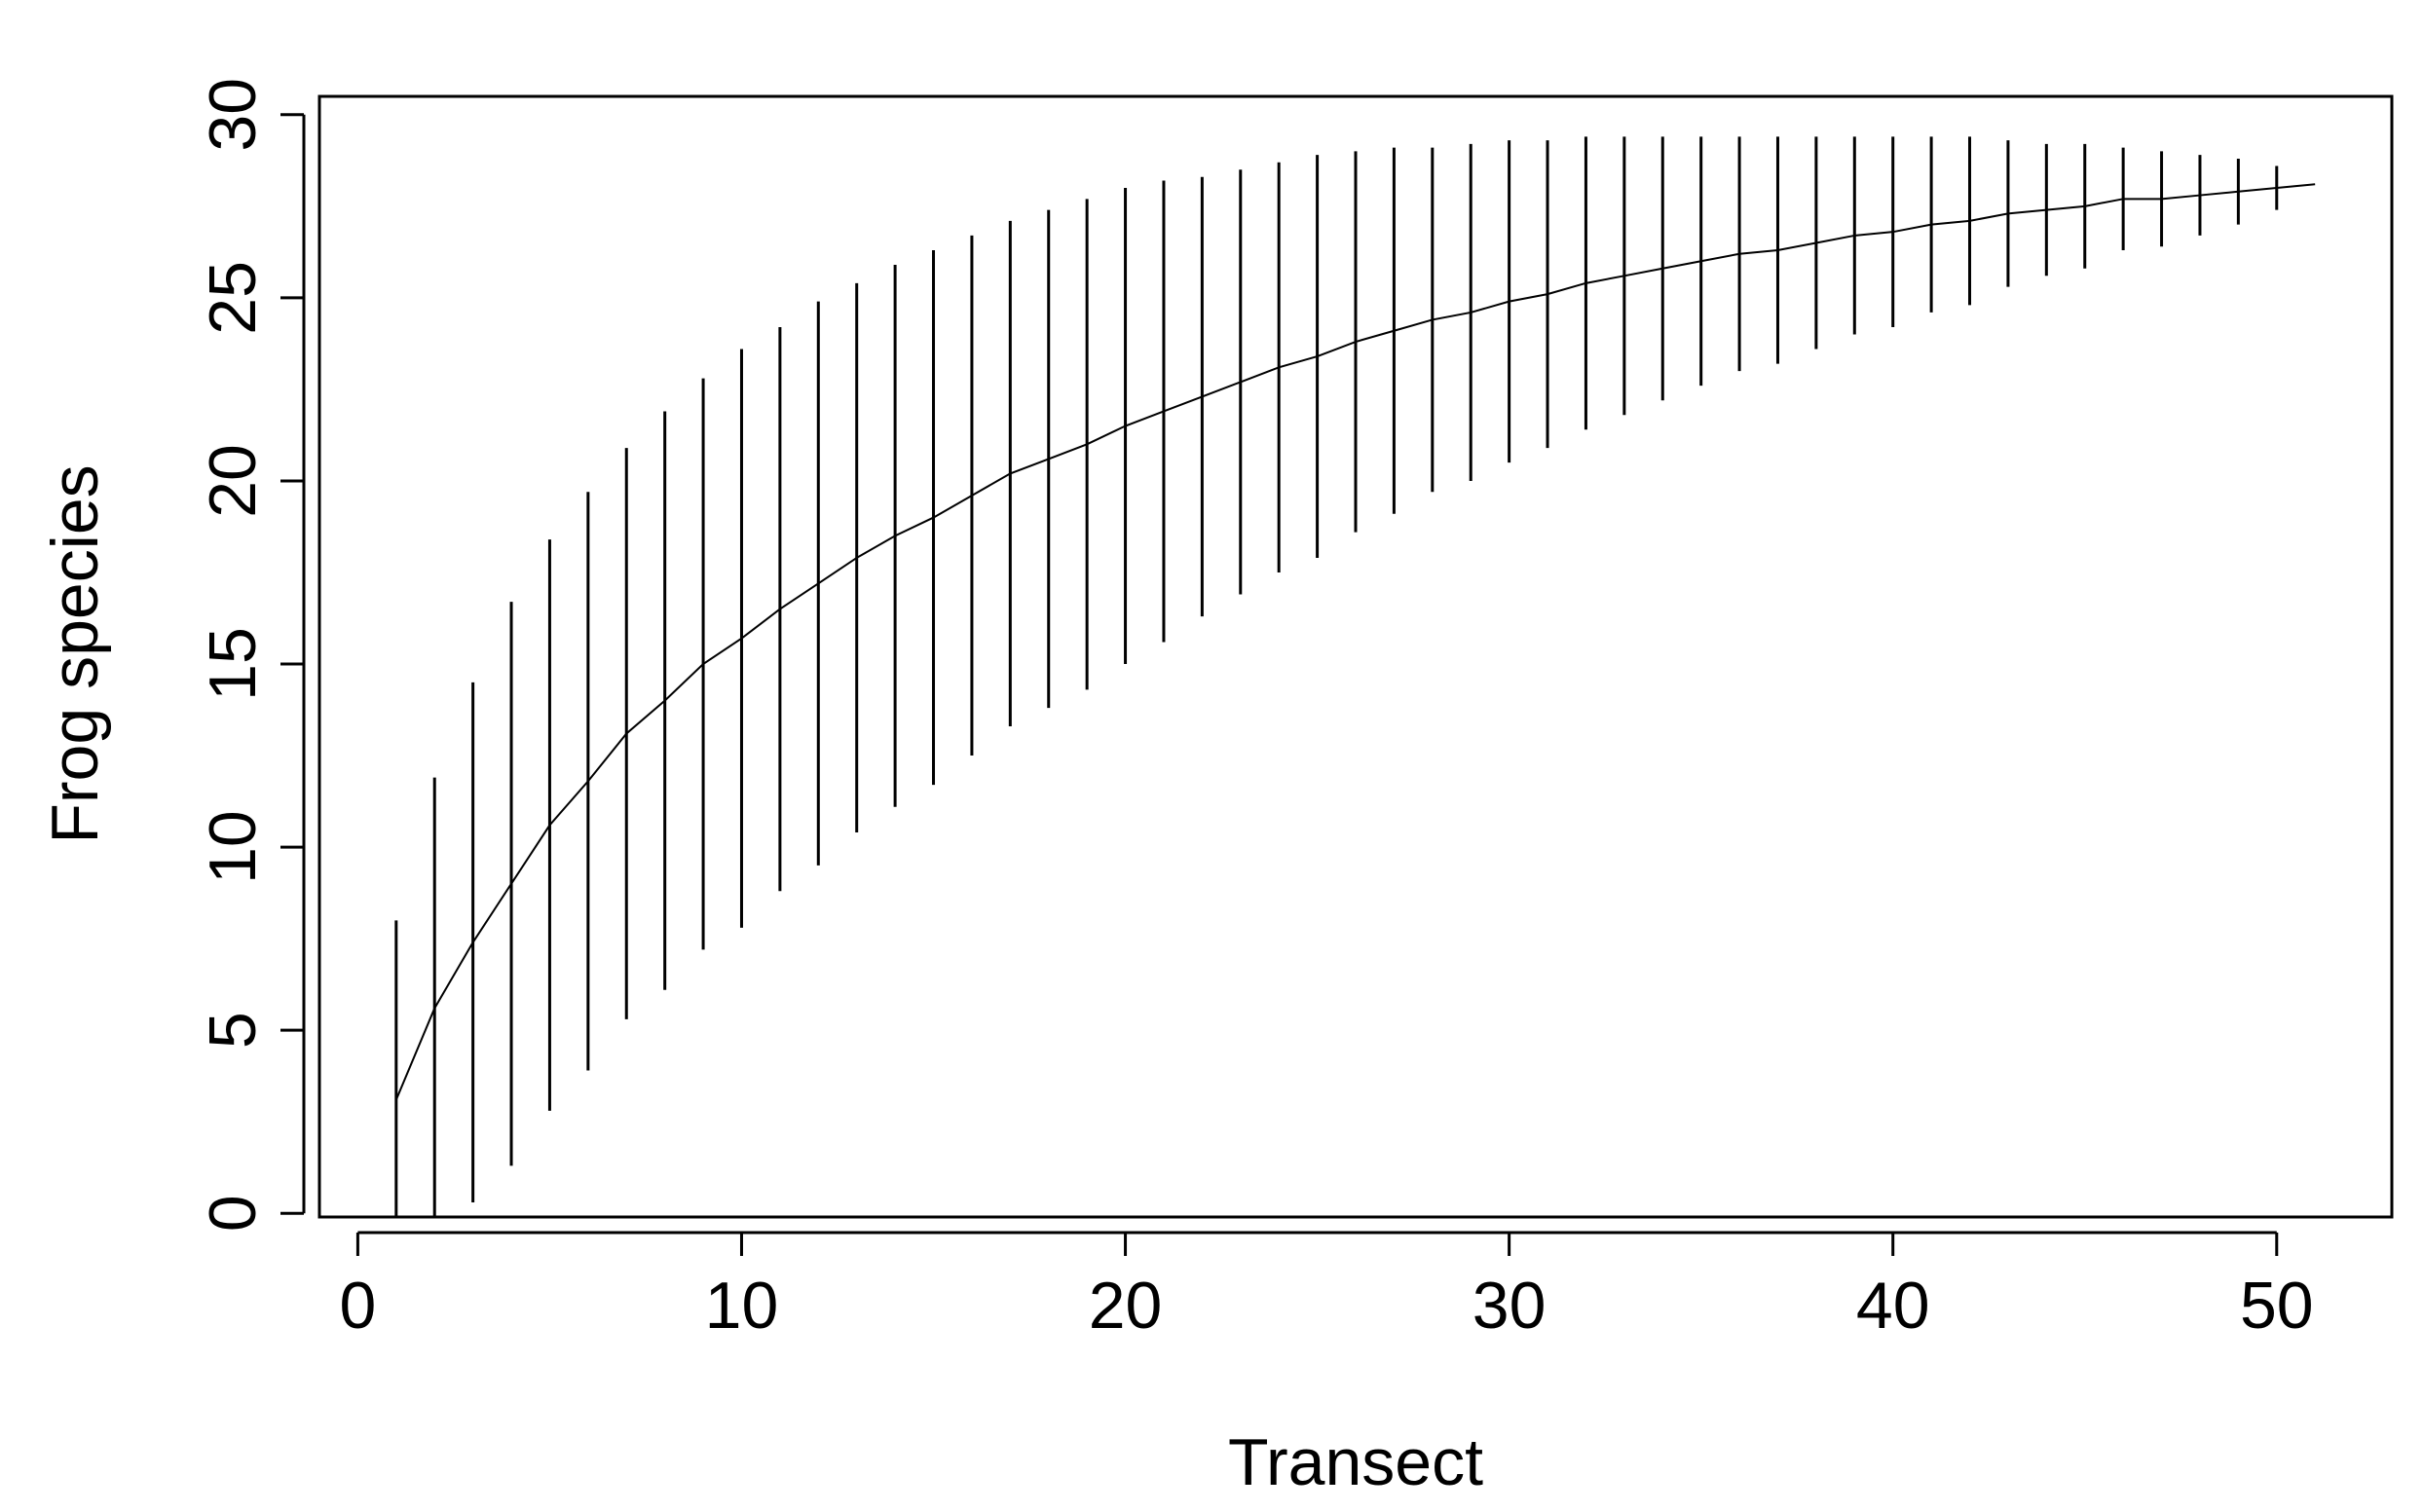  I want to click on y-tick-label: 25, so click(233, 298).